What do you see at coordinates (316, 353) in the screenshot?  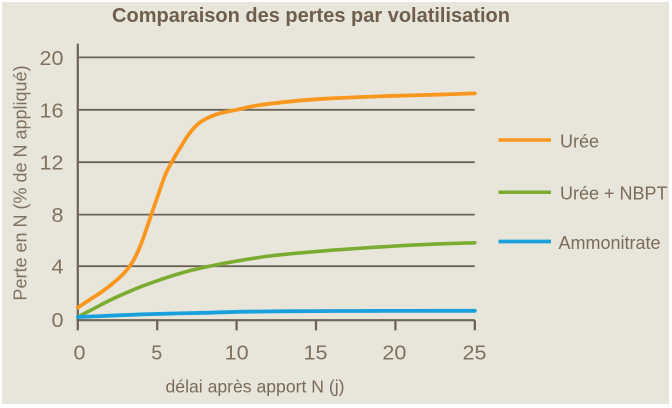 I see `svg-text: 15` at bounding box center [316, 353].